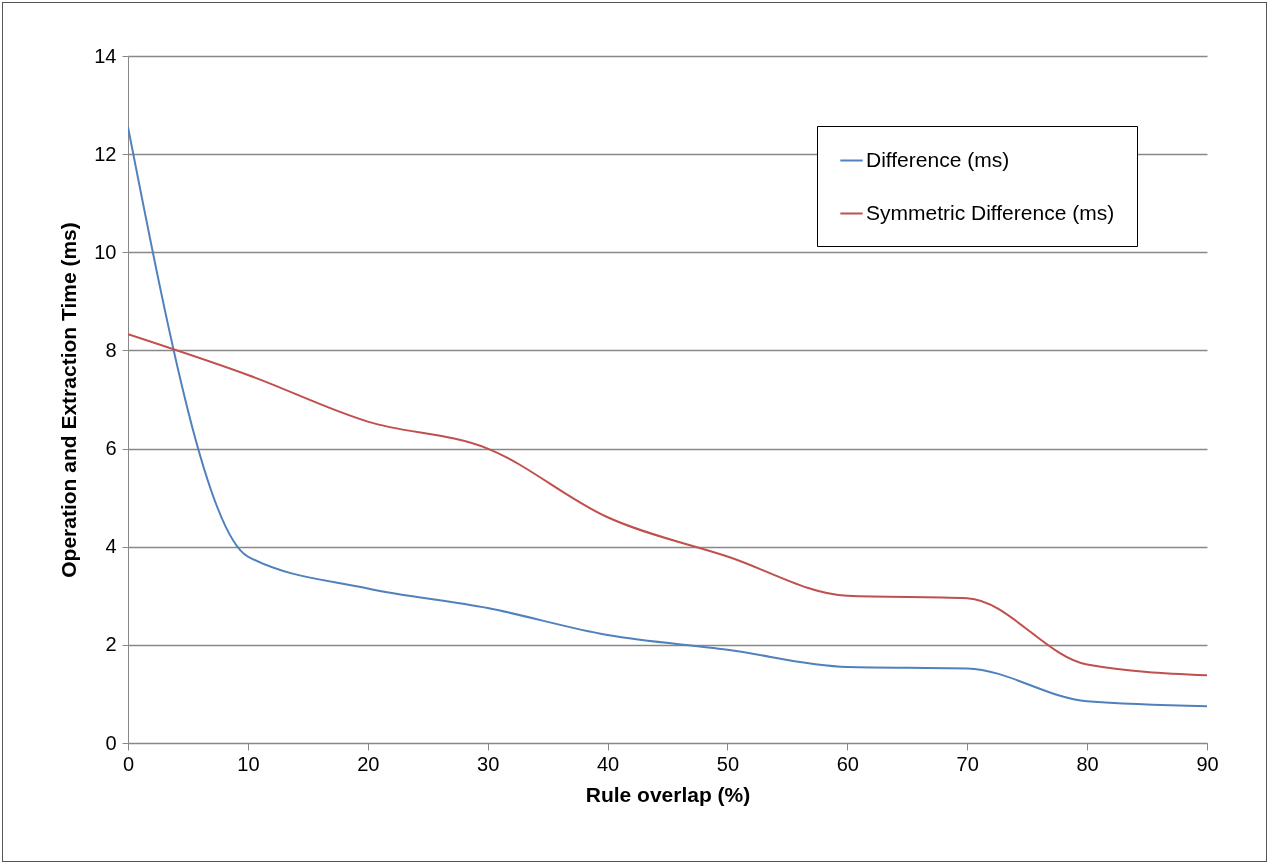 The height and width of the screenshot is (867, 1271). I want to click on x-tick-label: 80, so click(1087, 763).